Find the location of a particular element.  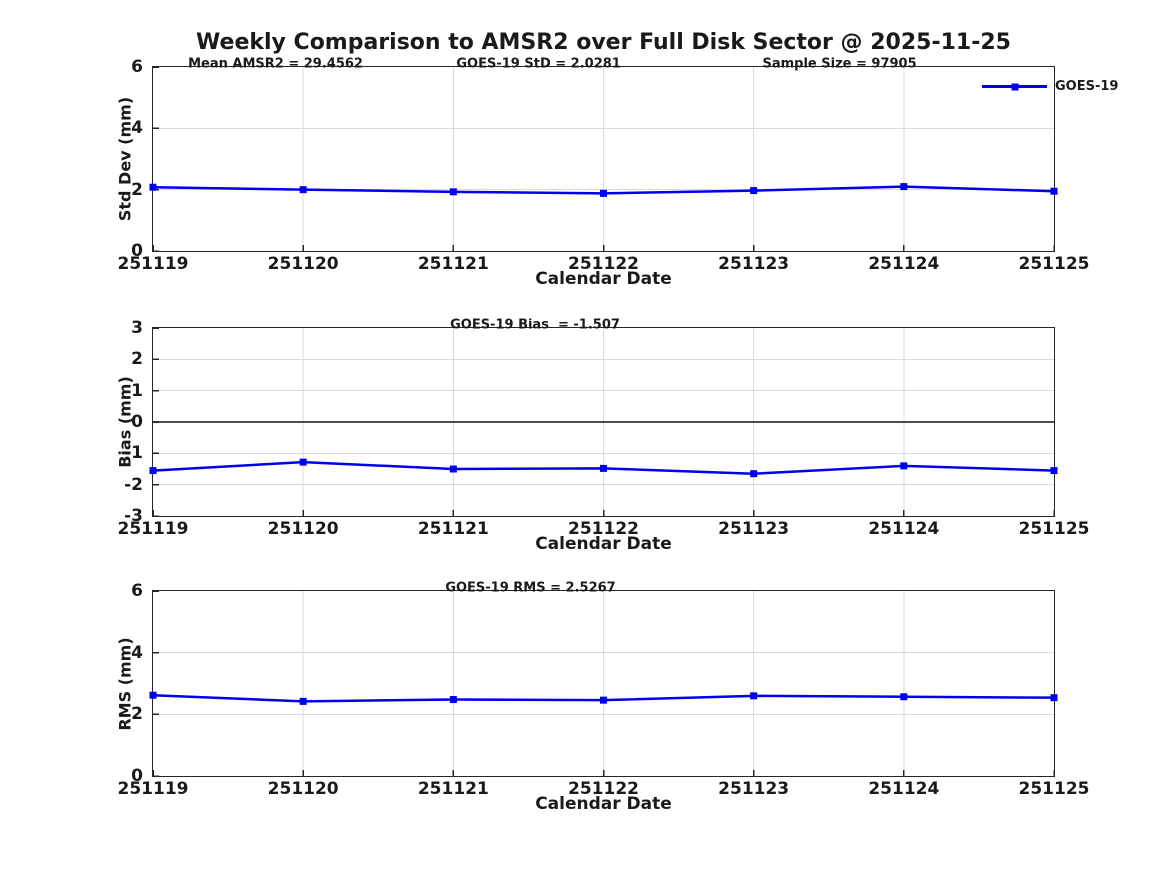

stat-annotation: GOES-19 RMS = 2.5267 is located at coordinates (530, 588).